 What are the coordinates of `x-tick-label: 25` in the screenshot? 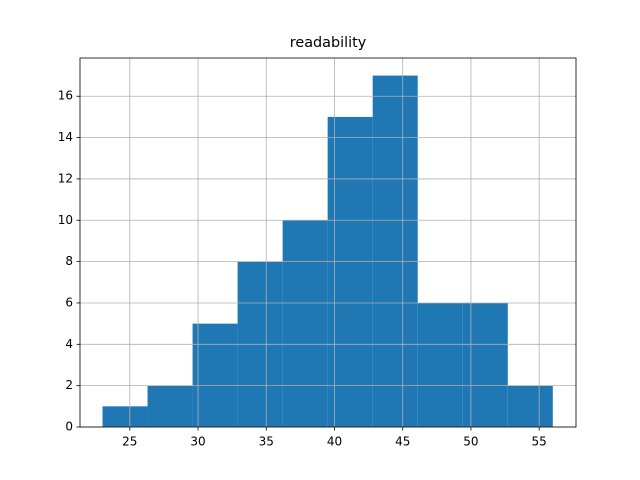 It's located at (129, 442).